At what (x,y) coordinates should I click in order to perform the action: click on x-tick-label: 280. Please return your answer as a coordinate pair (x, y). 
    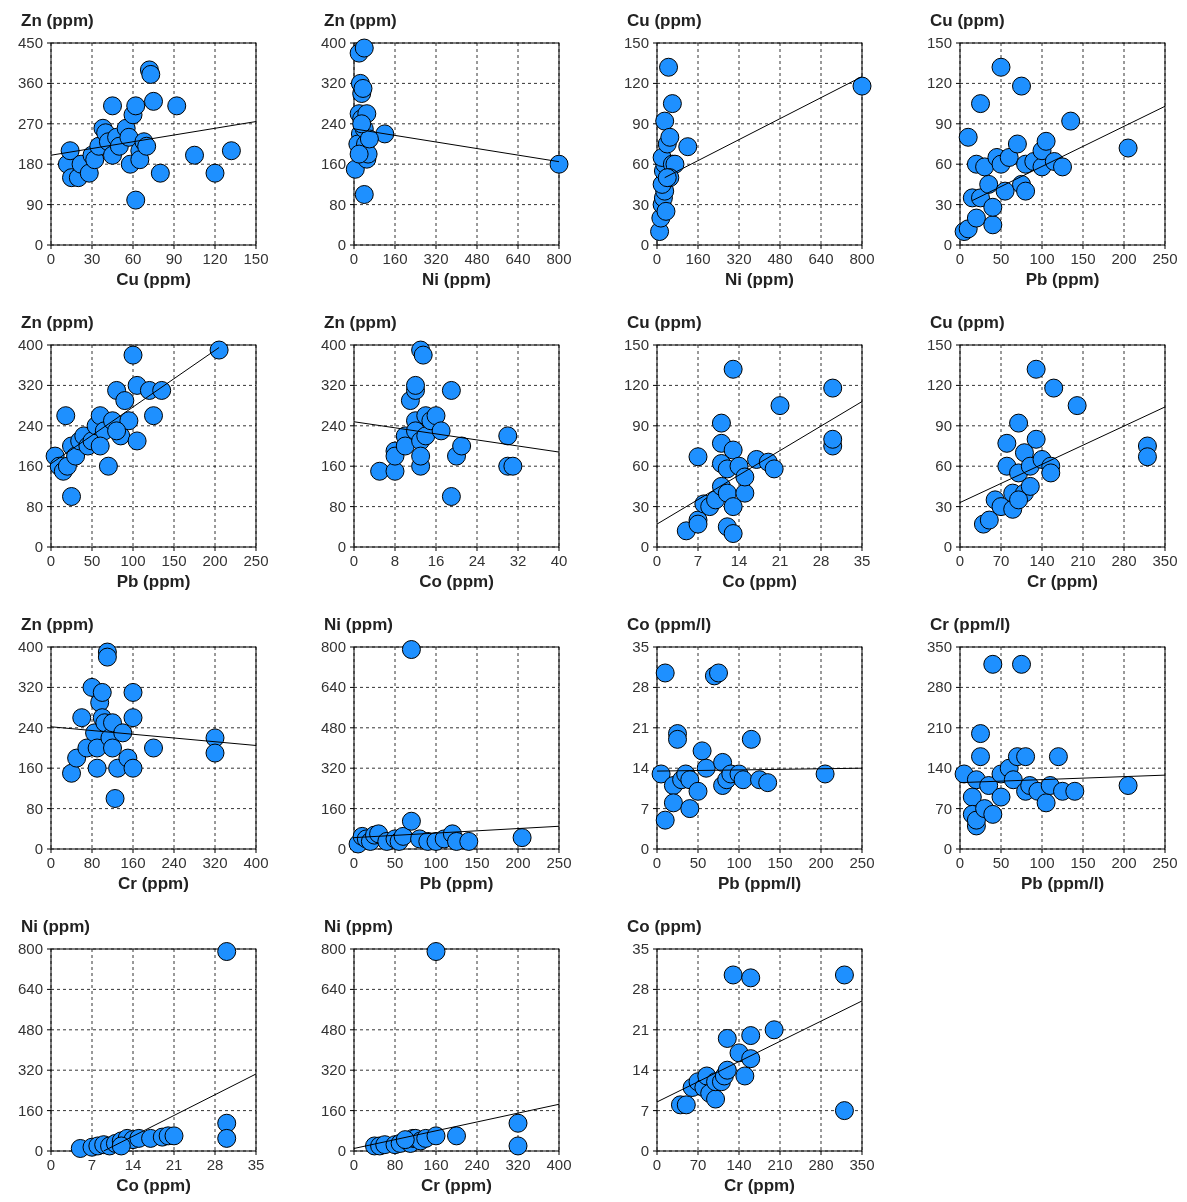
    Looking at the image, I should click on (821, 1164).